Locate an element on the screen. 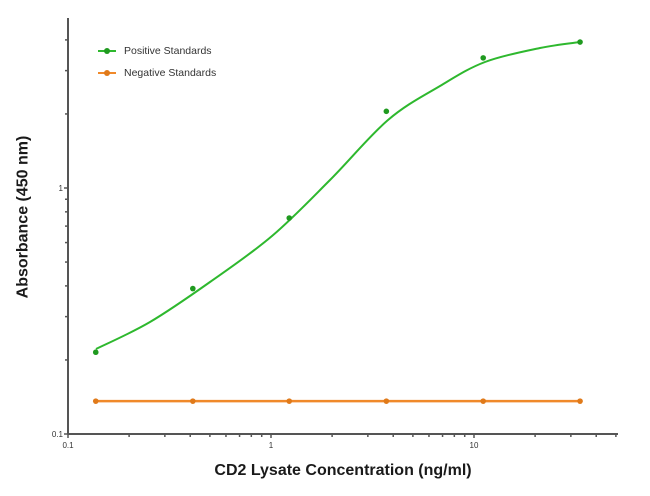 This screenshot has height=496, width=650. legend: Positive Standards Negative Standards is located at coordinates (157, 62).